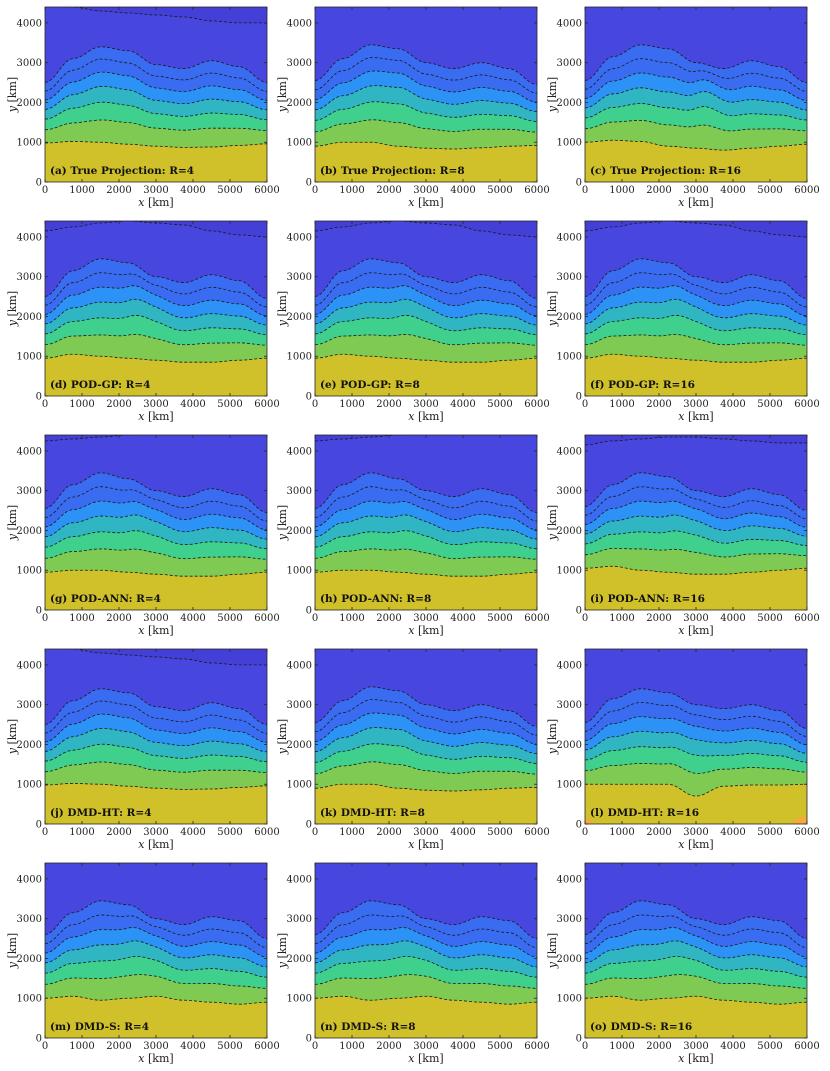 The image size is (830, 1071). Describe the element at coordinates (368, 1027) in the screenshot. I see `panel-label: (n) DMD-S: R=8` at that location.